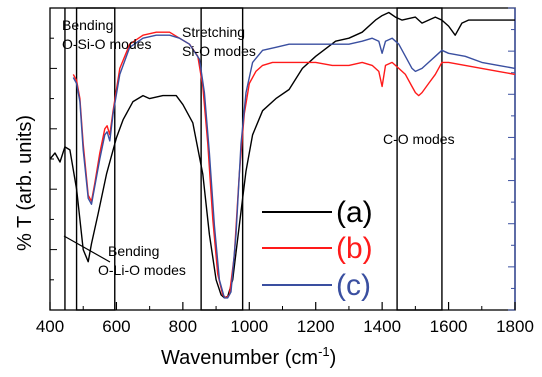 The width and height of the screenshot is (542, 377). What do you see at coordinates (213, 32) in the screenshot?
I see `annotation-stretching-line1: Stretching` at bounding box center [213, 32].